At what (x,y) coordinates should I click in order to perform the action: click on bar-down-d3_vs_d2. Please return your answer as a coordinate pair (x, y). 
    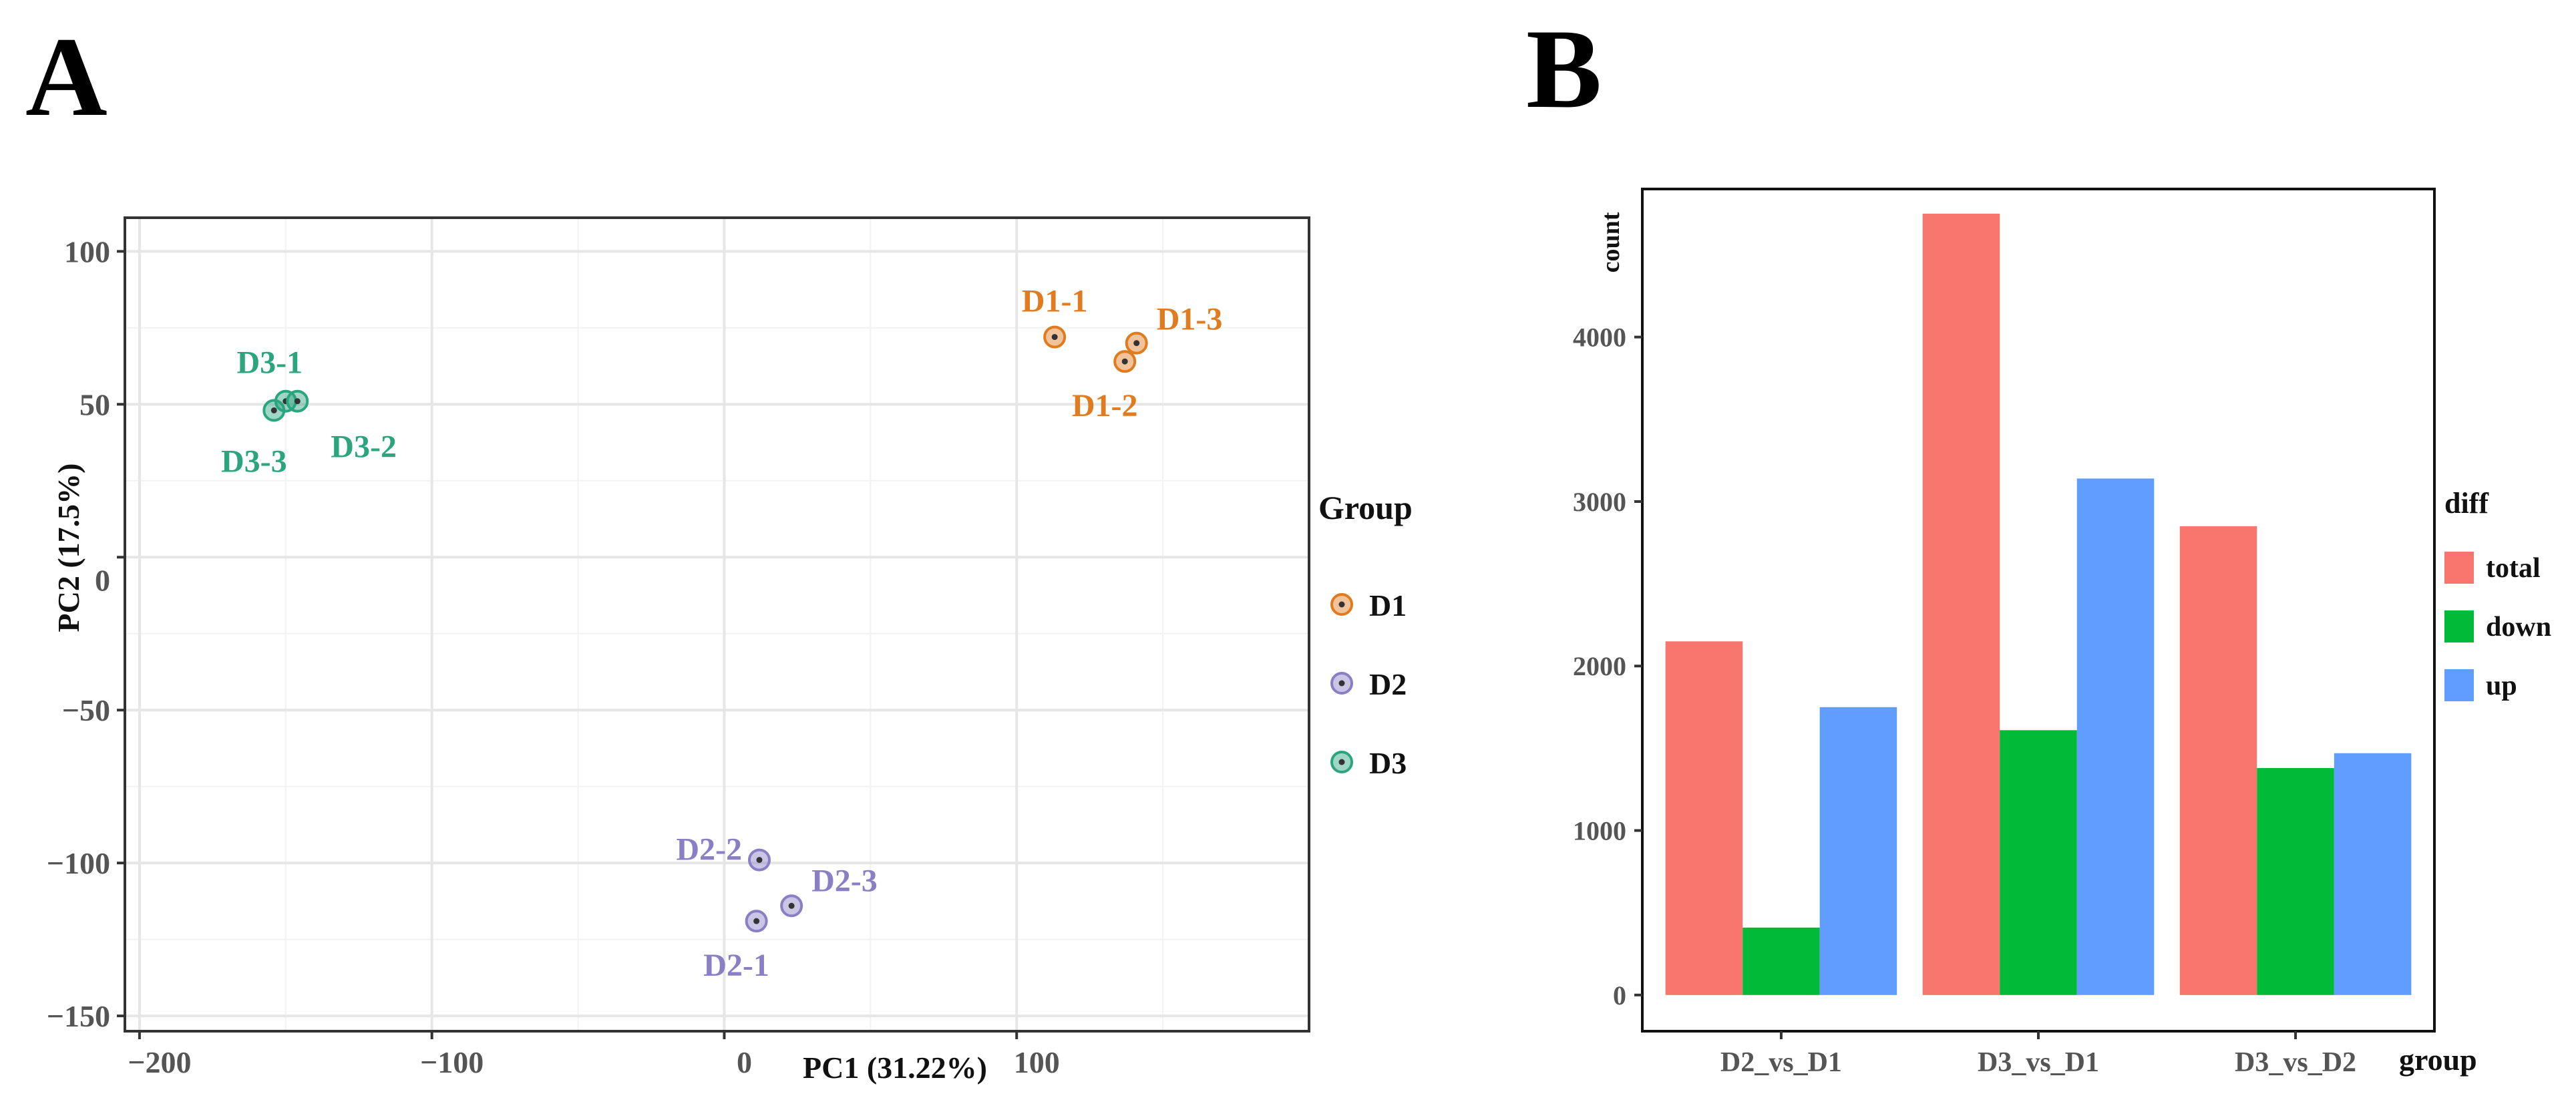
    Looking at the image, I should click on (2295, 881).